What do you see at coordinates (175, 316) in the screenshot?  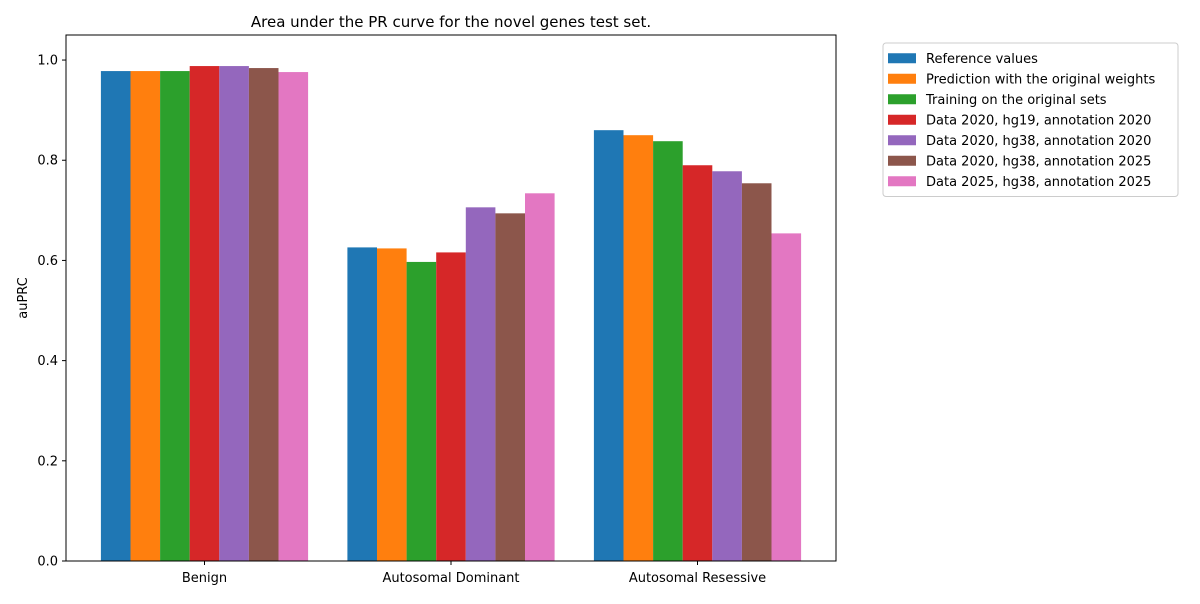 I see `bar-training-on-the-original-sets-benign` at bounding box center [175, 316].